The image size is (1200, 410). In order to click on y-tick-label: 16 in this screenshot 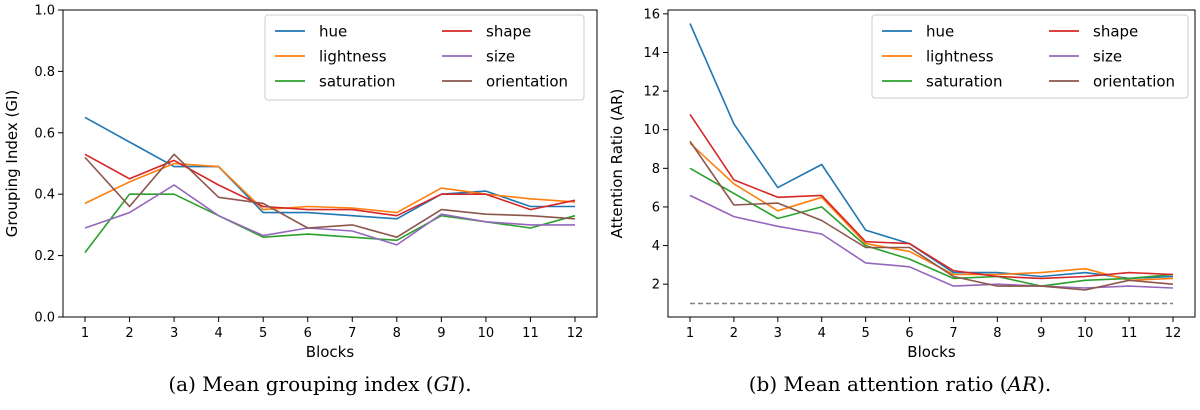, I will do `click(651, 14)`.